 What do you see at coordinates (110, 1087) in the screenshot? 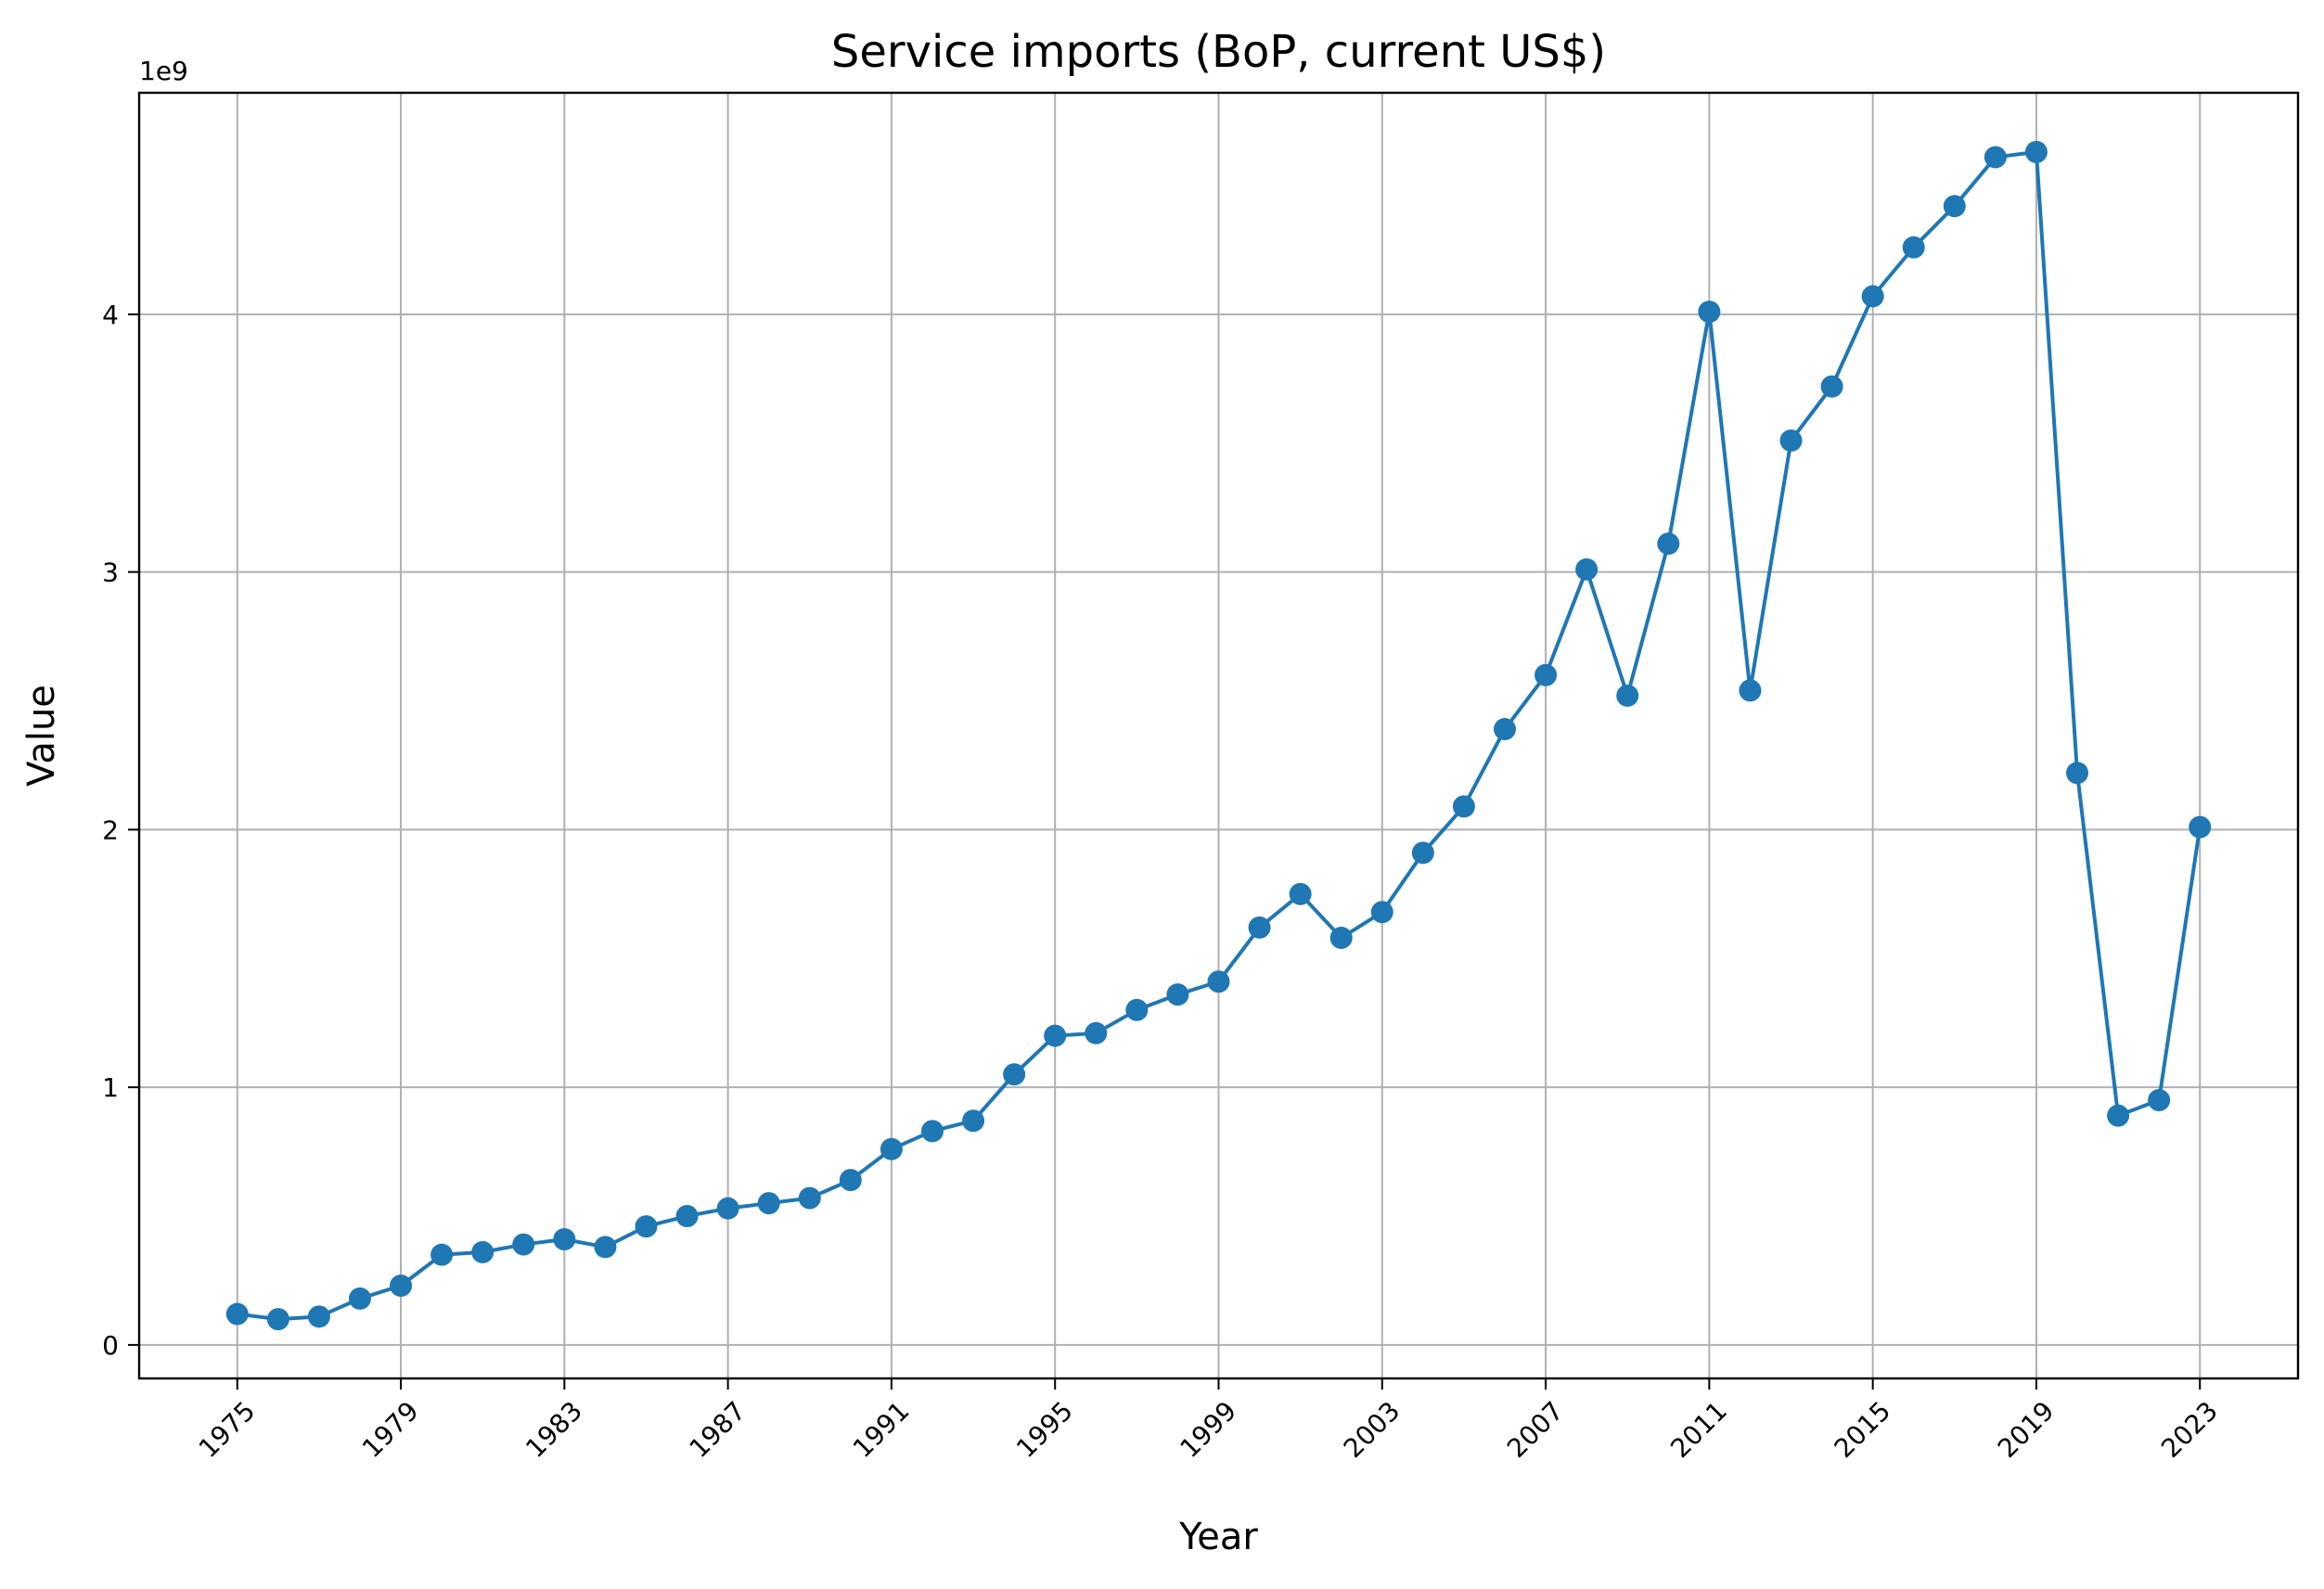
I see `y-tick-label: 1` at bounding box center [110, 1087].